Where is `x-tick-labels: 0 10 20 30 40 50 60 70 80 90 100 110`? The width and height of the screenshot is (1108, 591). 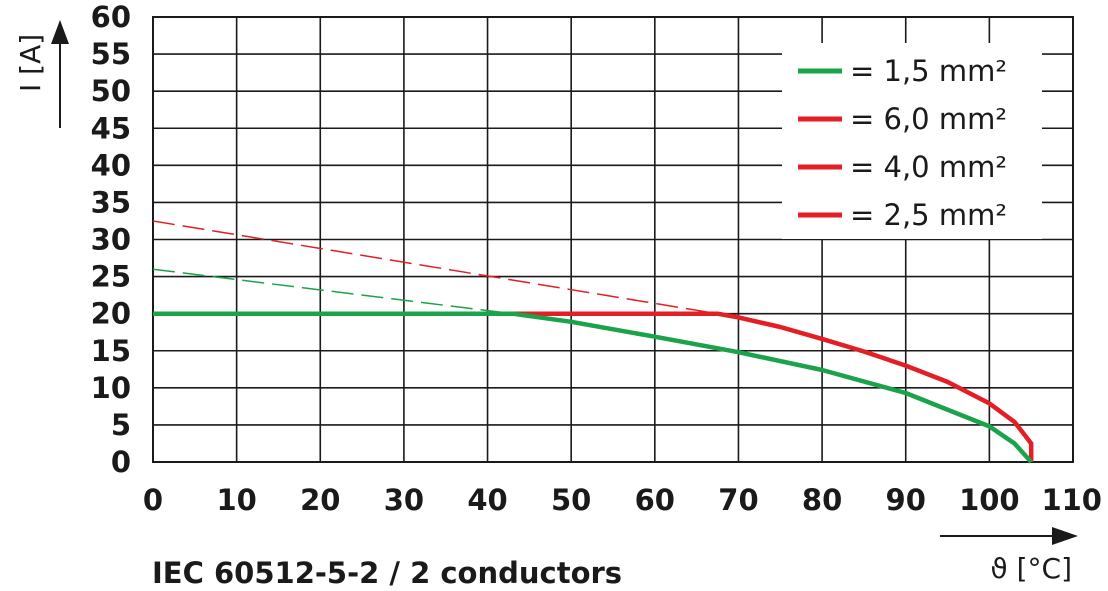 x-tick-labels: 0 10 20 30 40 50 60 70 80 90 100 110 is located at coordinates (622, 500).